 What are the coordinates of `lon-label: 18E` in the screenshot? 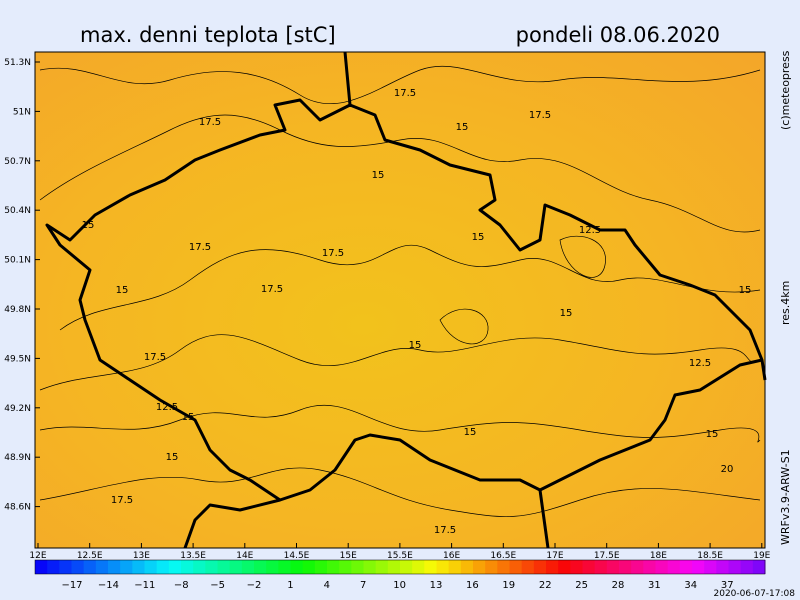 It's located at (658, 556).